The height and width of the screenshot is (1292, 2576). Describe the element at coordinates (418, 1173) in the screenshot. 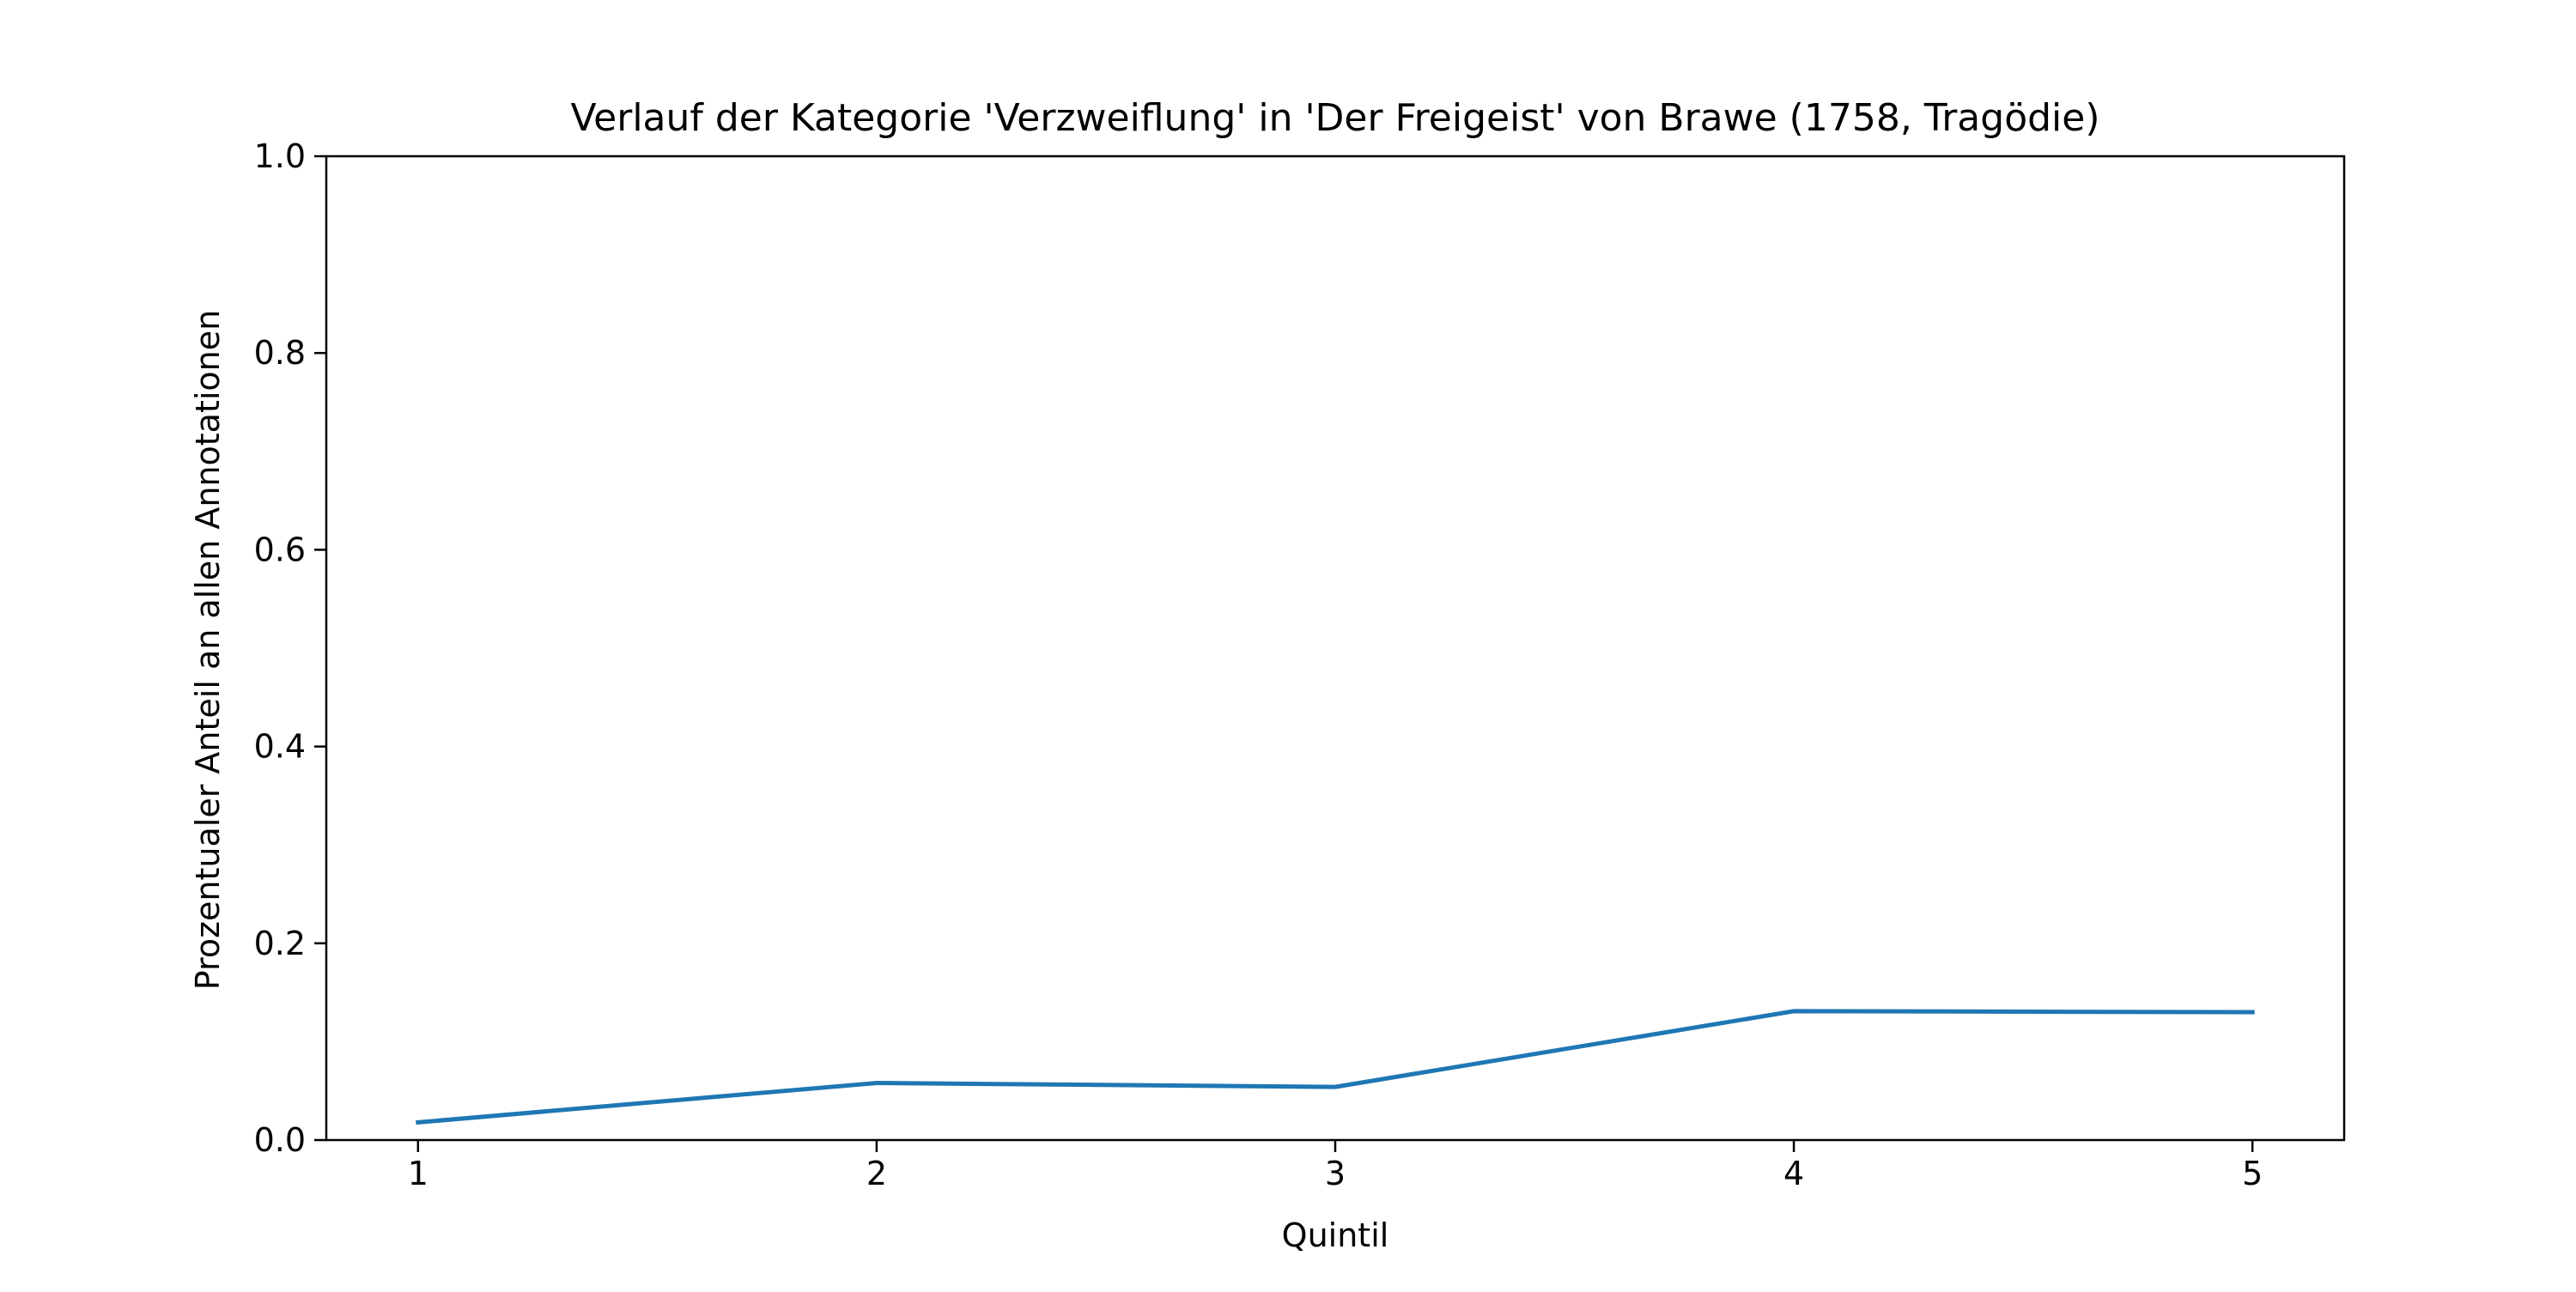

I see `x-tick-label: 1` at that location.